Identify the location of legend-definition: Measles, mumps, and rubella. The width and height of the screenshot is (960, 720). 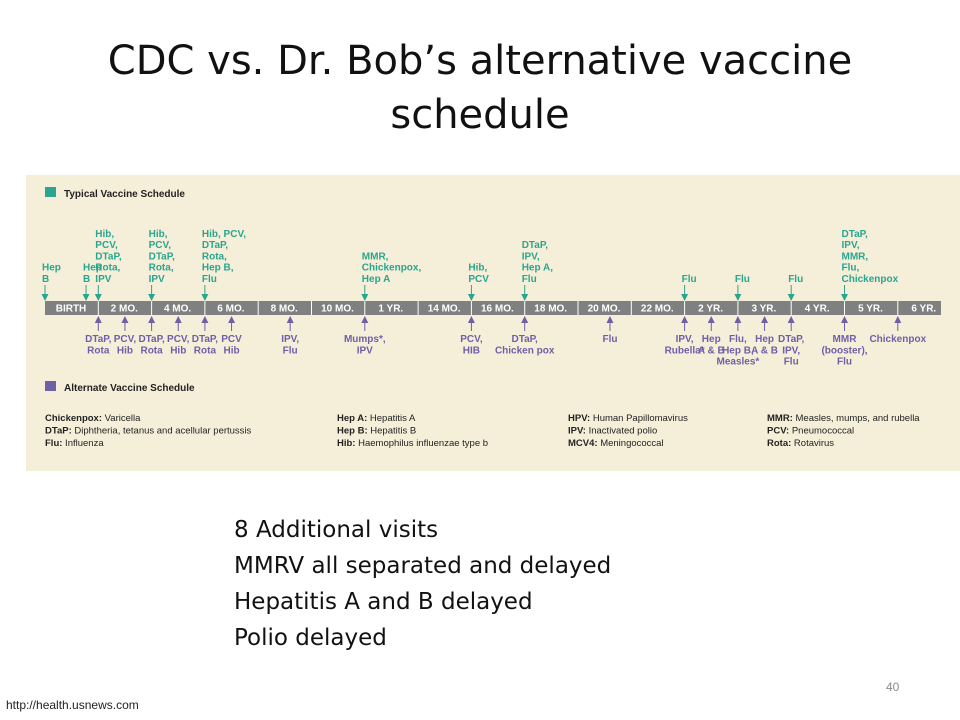
(856, 418).